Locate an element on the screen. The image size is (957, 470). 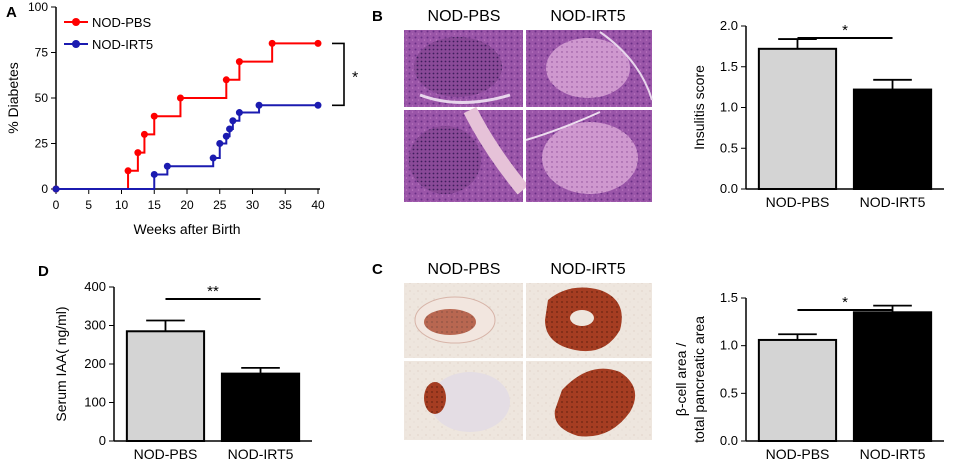
b-y-tick-label: 2.0 is located at coordinates (729, 25).